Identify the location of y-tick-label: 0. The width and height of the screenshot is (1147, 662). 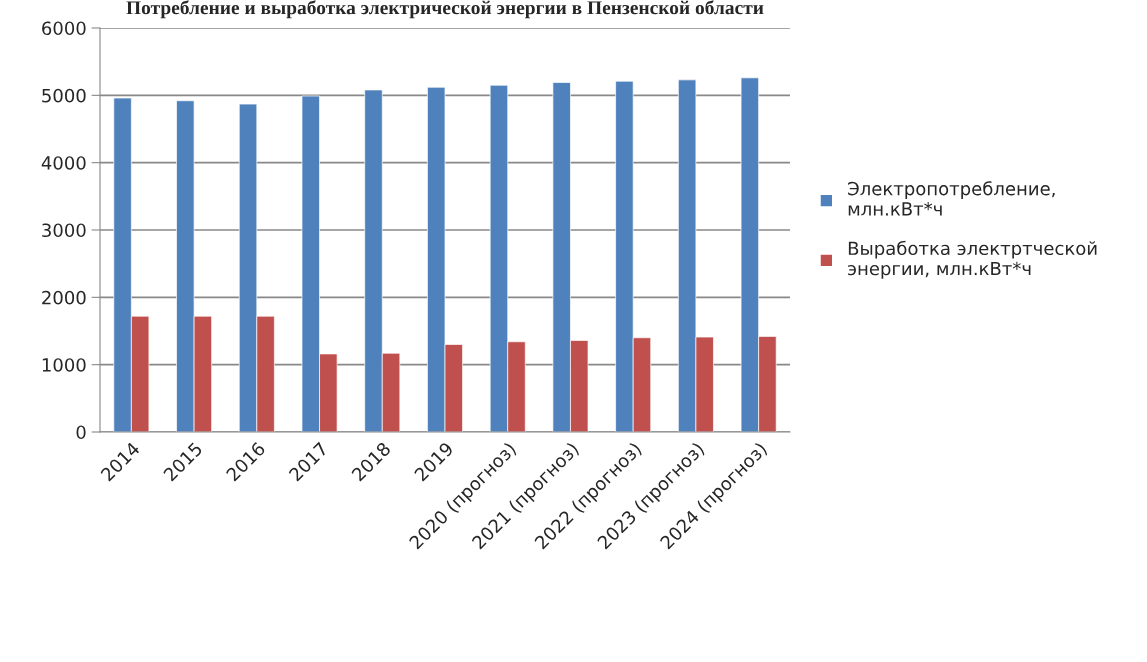
(81, 432).